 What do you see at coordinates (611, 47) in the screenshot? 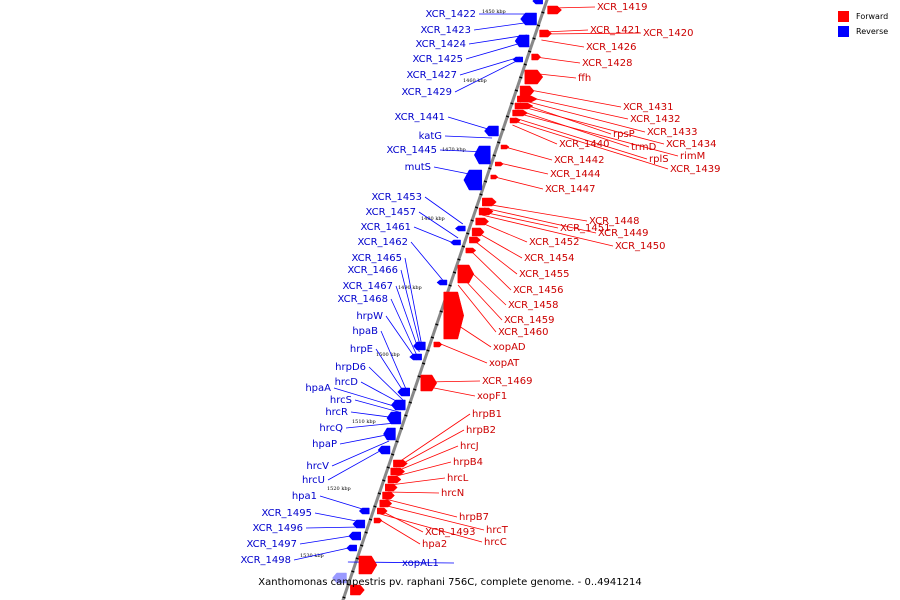
I see `gene-label-xcr-1426: XCR_1426` at bounding box center [611, 47].